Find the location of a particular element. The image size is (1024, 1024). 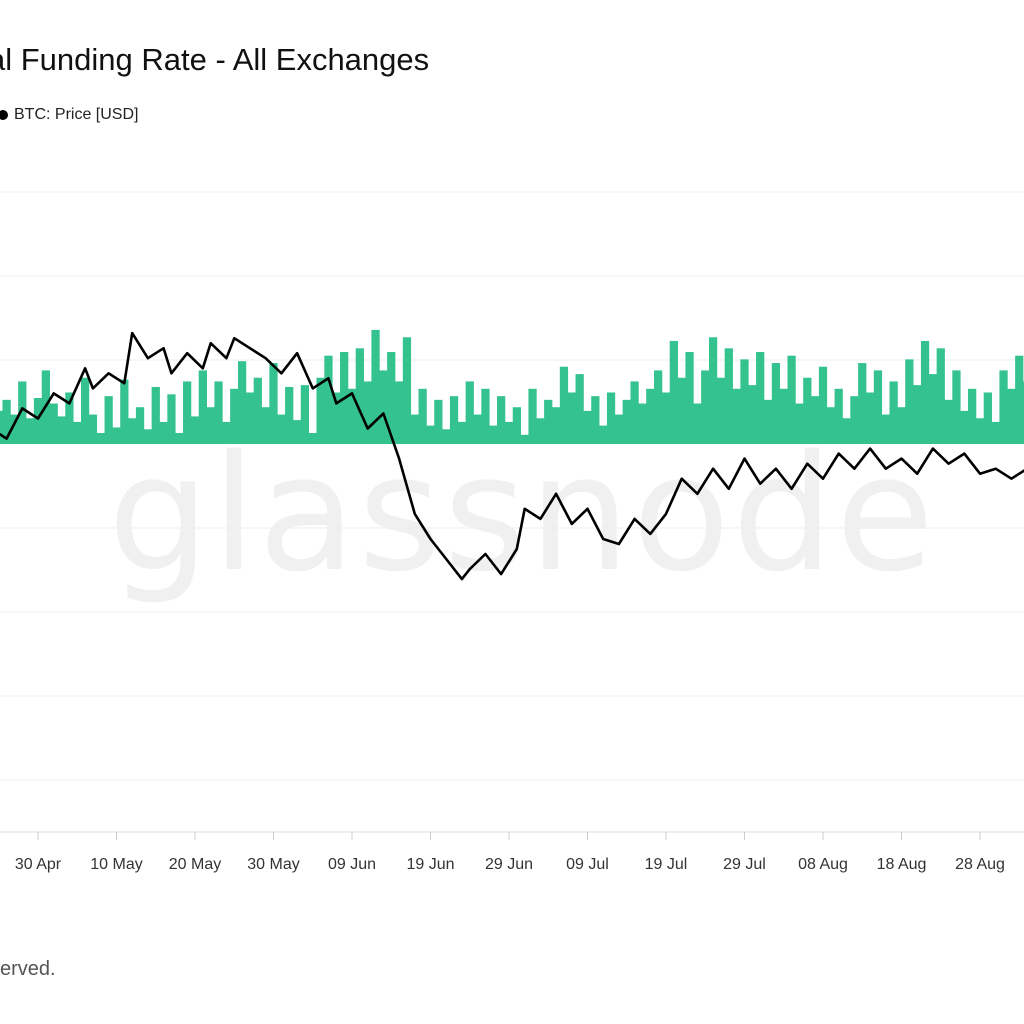

legend: BTC: Price [USD] is located at coordinates (69, 115).